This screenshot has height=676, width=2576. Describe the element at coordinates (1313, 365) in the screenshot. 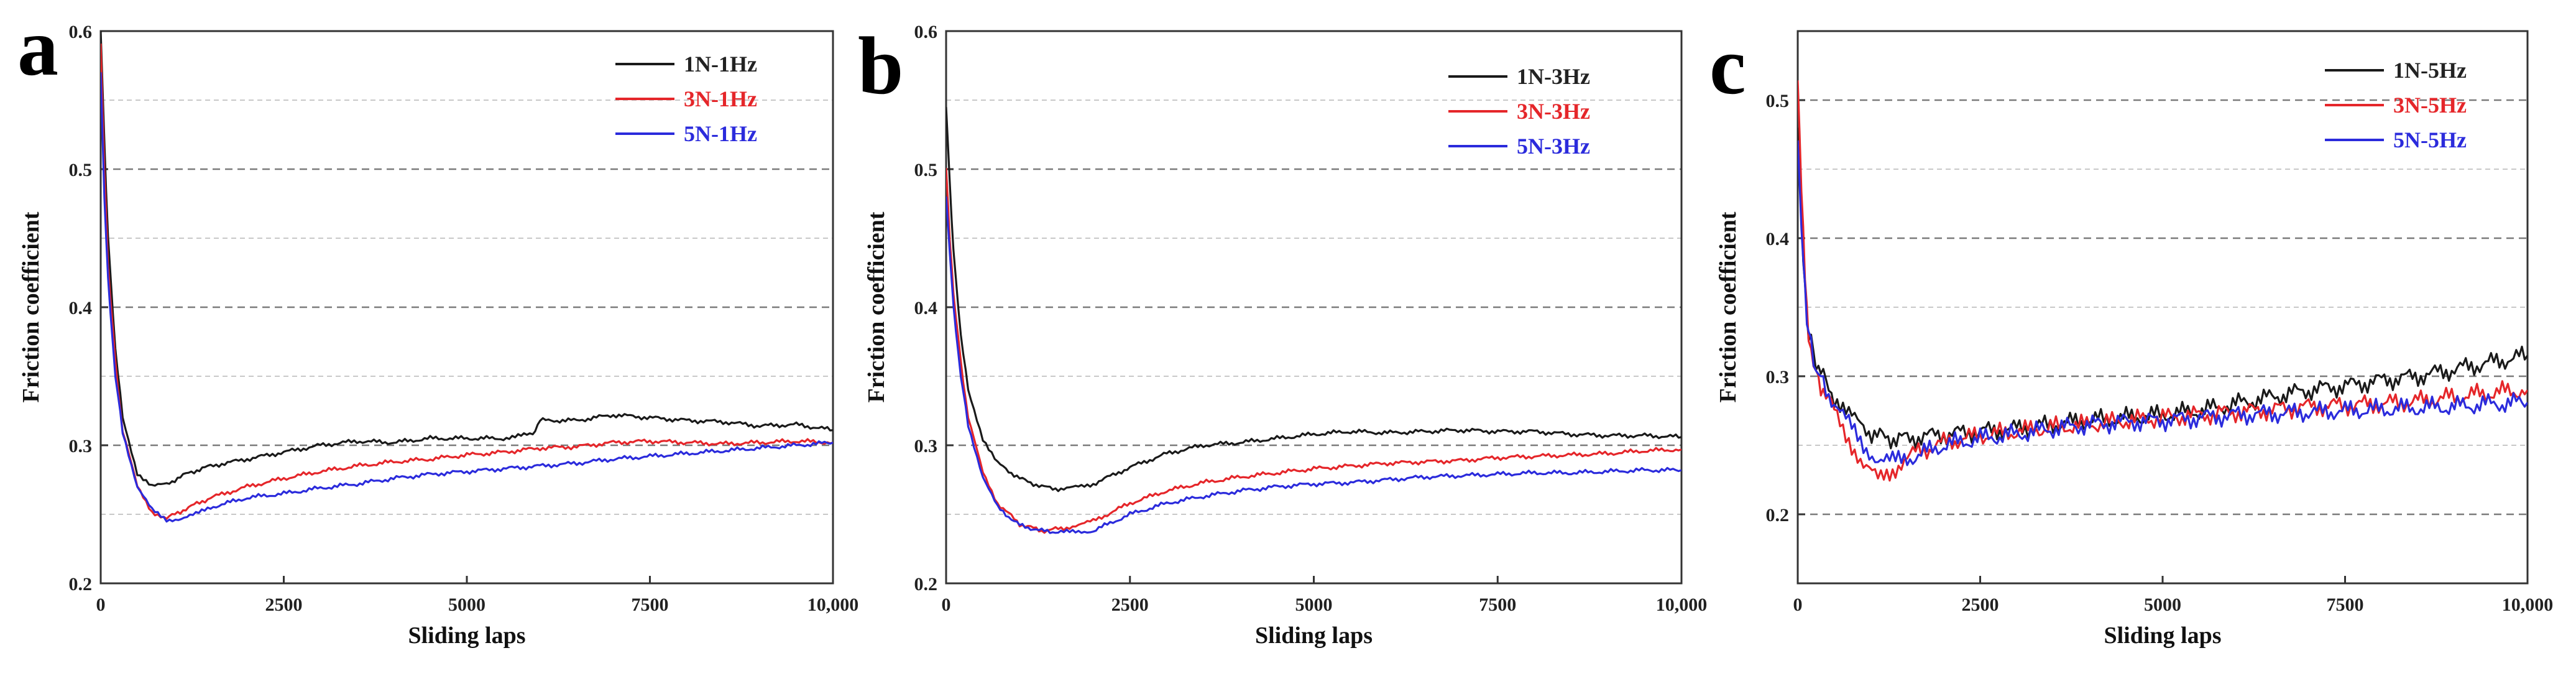

I see `series-line-5N-3Hz` at that location.